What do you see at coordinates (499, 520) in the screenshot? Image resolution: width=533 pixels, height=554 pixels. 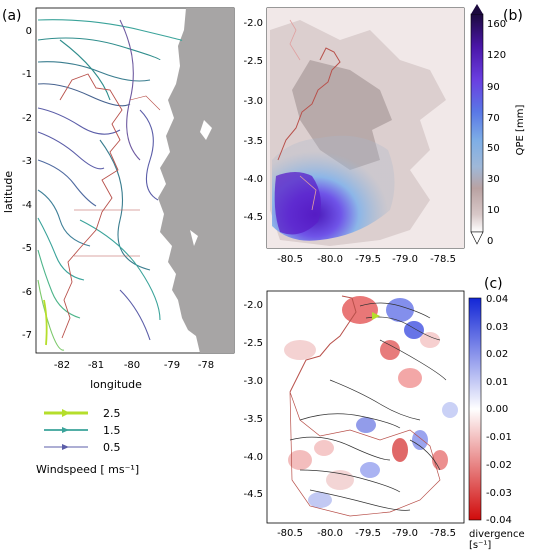 I see `div-tick: -0.04` at bounding box center [499, 520].